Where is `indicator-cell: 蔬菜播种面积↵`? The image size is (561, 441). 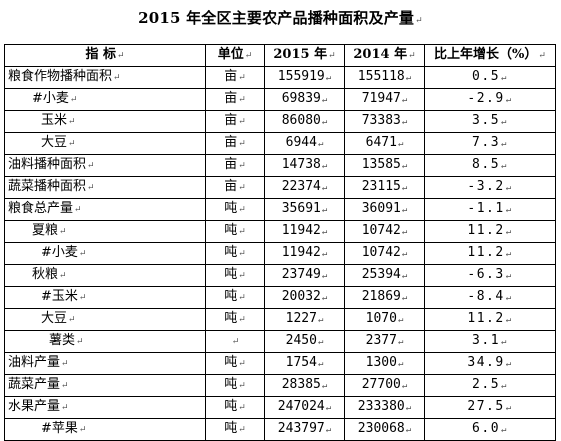
indicator-cell: 蔬菜播种面积↵ is located at coordinates (105, 187).